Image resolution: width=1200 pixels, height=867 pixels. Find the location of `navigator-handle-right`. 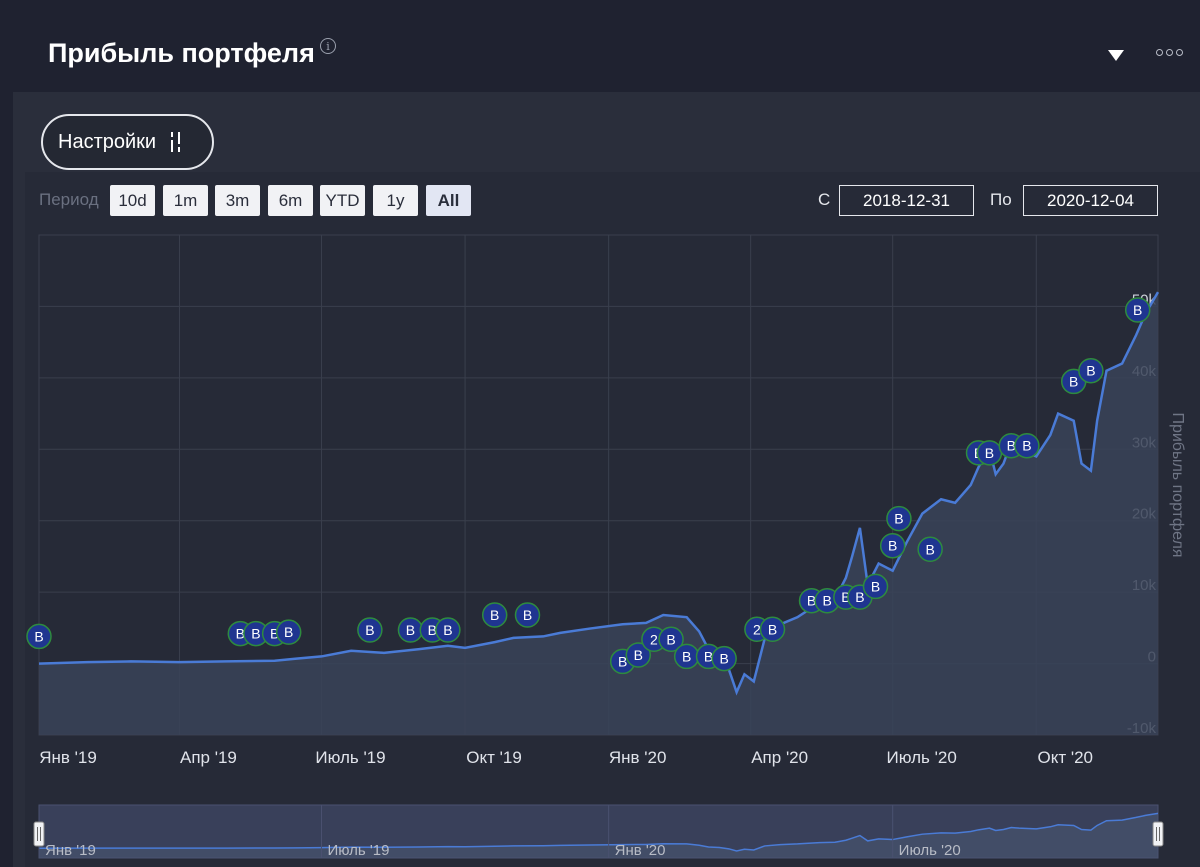

navigator-handle-right is located at coordinates (1158, 834).